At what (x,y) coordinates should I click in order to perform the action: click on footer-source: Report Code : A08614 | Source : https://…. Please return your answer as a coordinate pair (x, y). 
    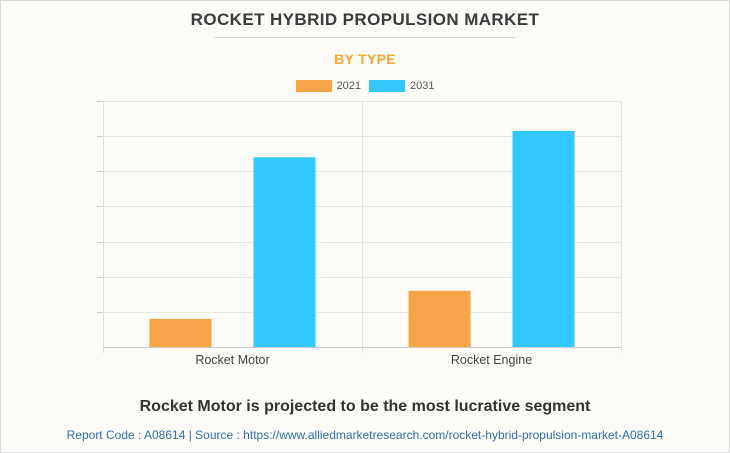
    Looking at the image, I should click on (365, 435).